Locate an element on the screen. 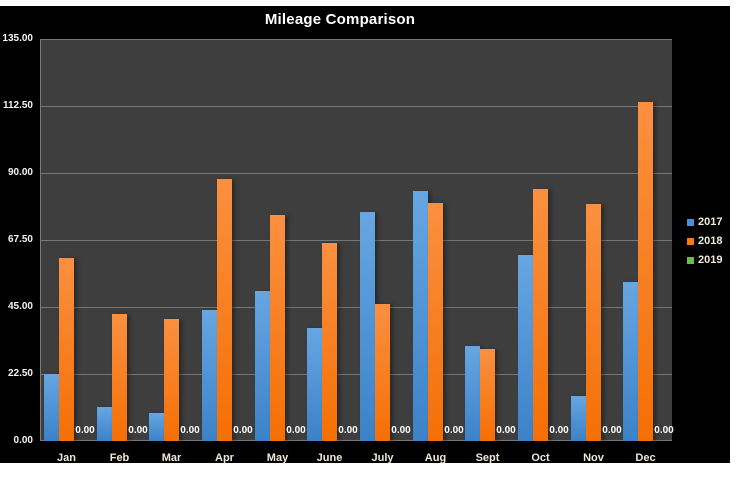 This screenshot has width=748, height=478. y-axis-label: 90.00 is located at coordinates (20, 172).